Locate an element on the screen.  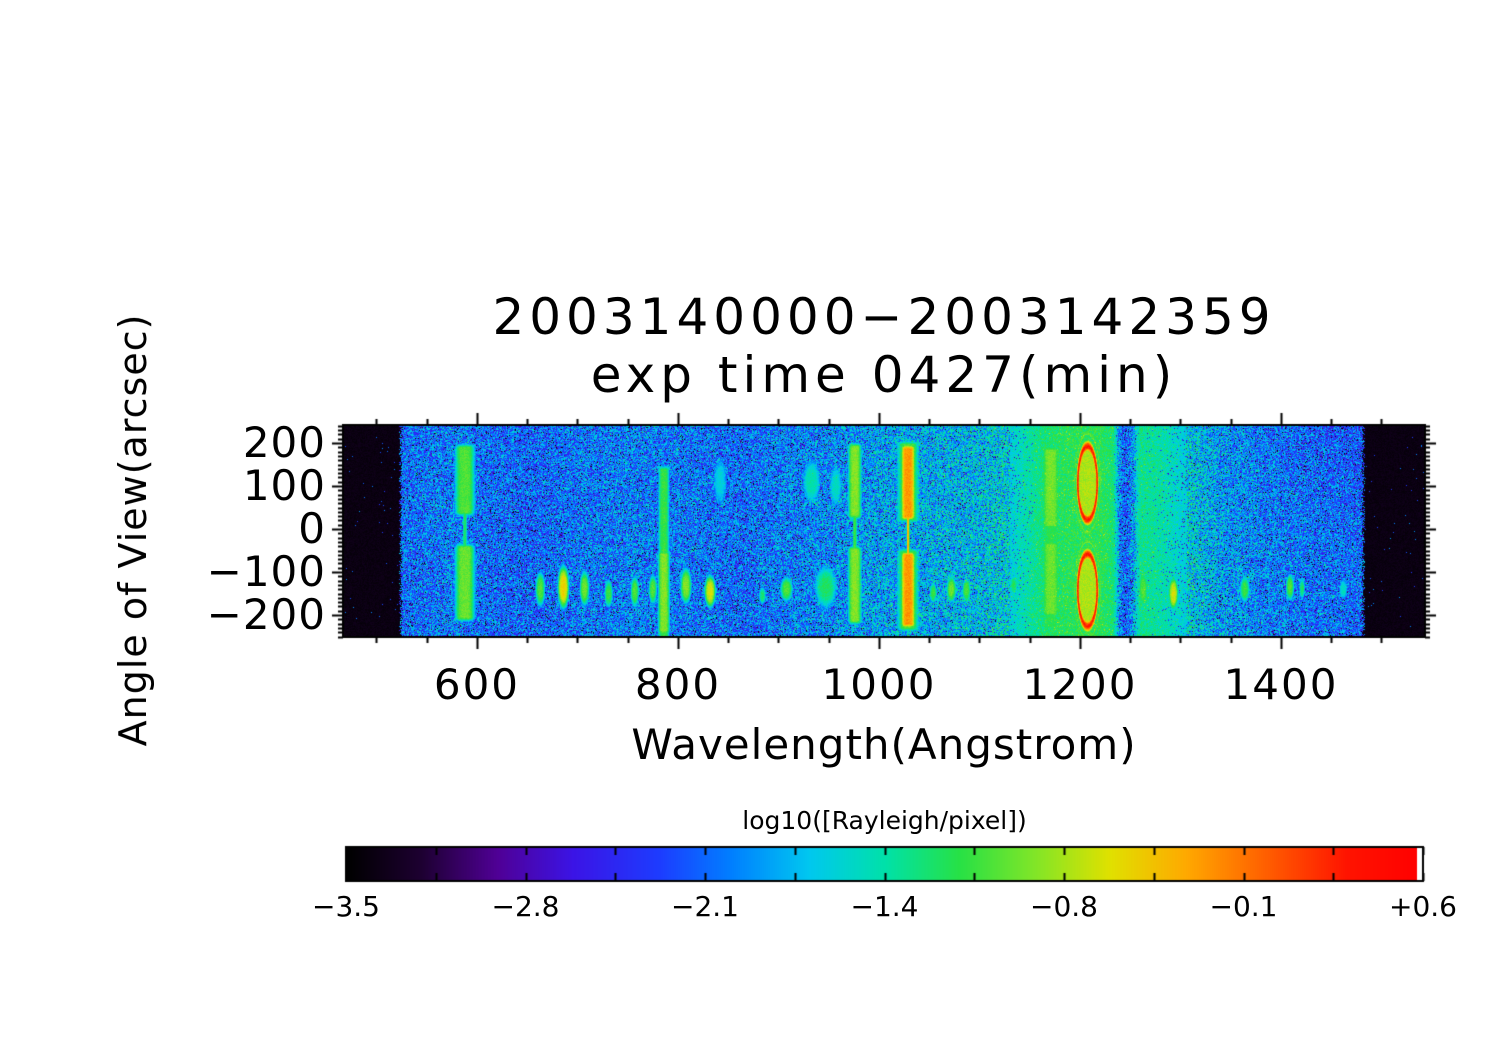
x-tick-label-1000: 1000 is located at coordinates (879, 684).